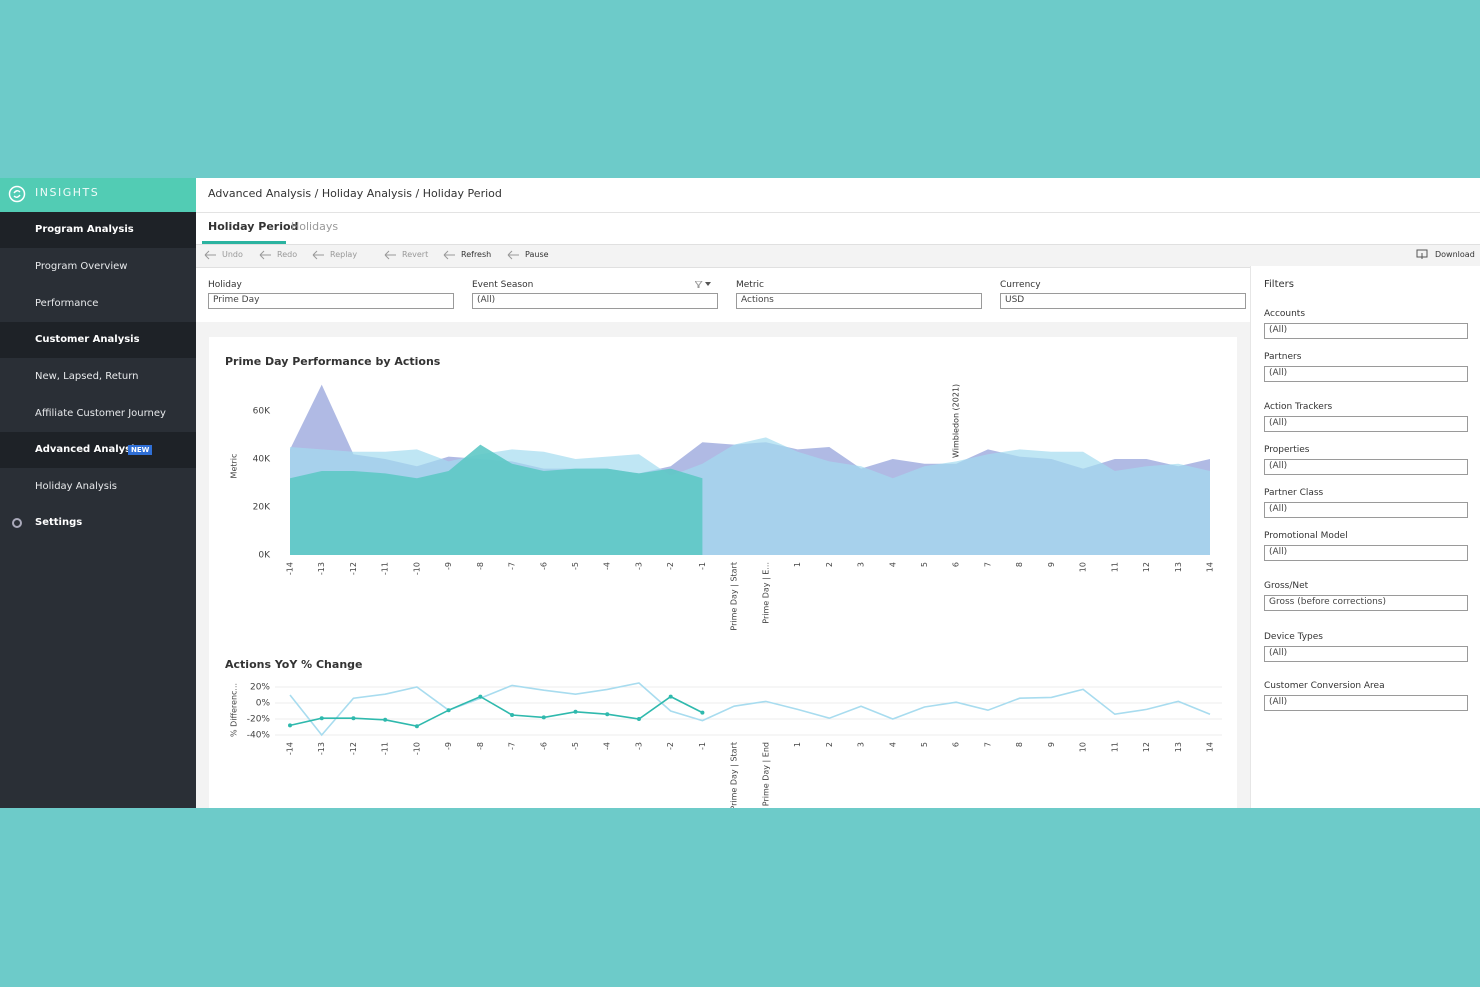  What do you see at coordinates (17, 194) in the screenshot?
I see `brand-logo` at bounding box center [17, 194].